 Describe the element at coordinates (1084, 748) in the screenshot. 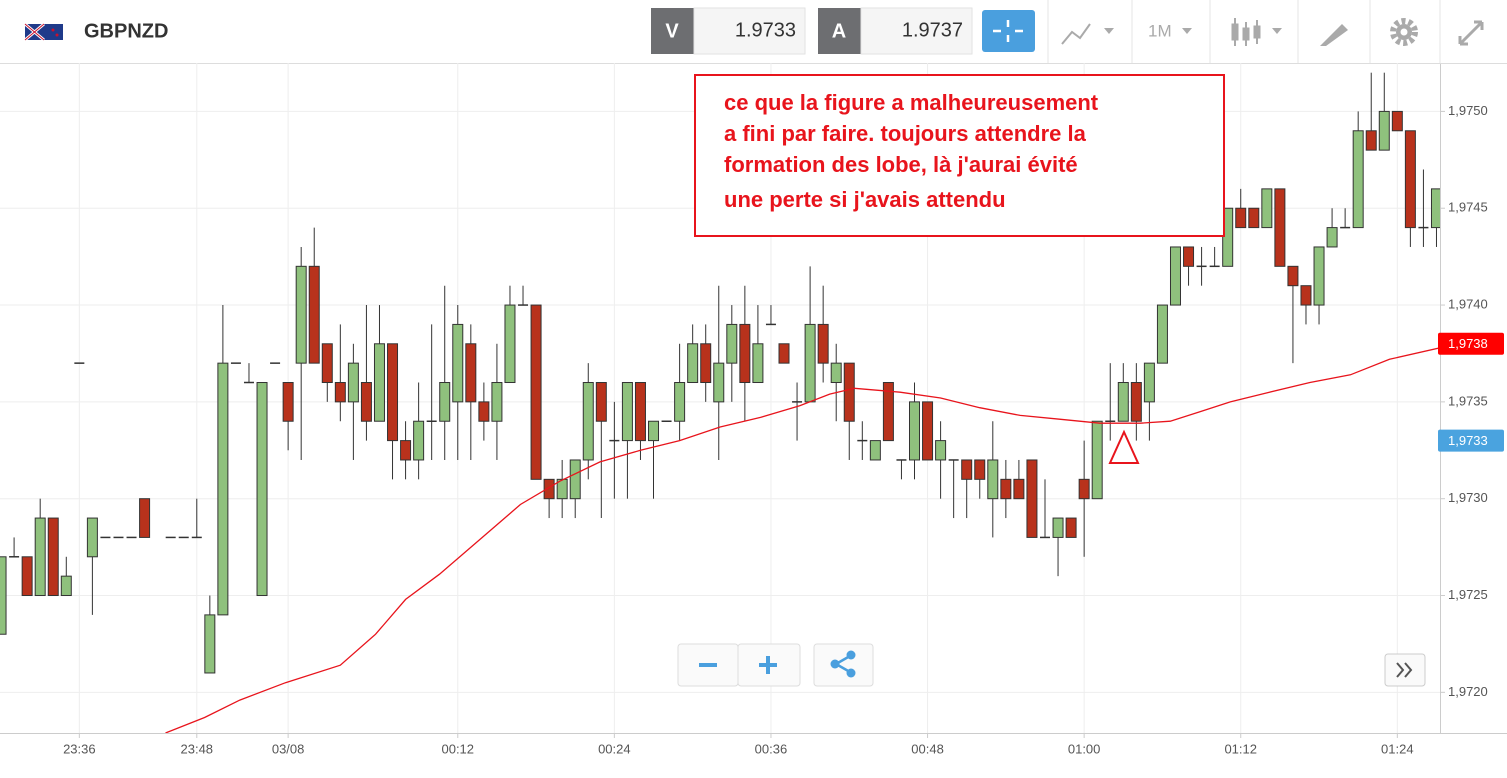

I see `x-tick-label: 01:00` at that location.